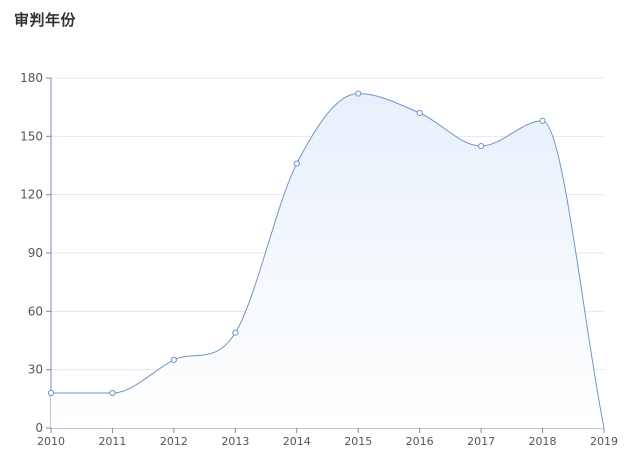  Describe the element at coordinates (543, 441) in the screenshot. I see `x-tick-label: 2018` at that location.